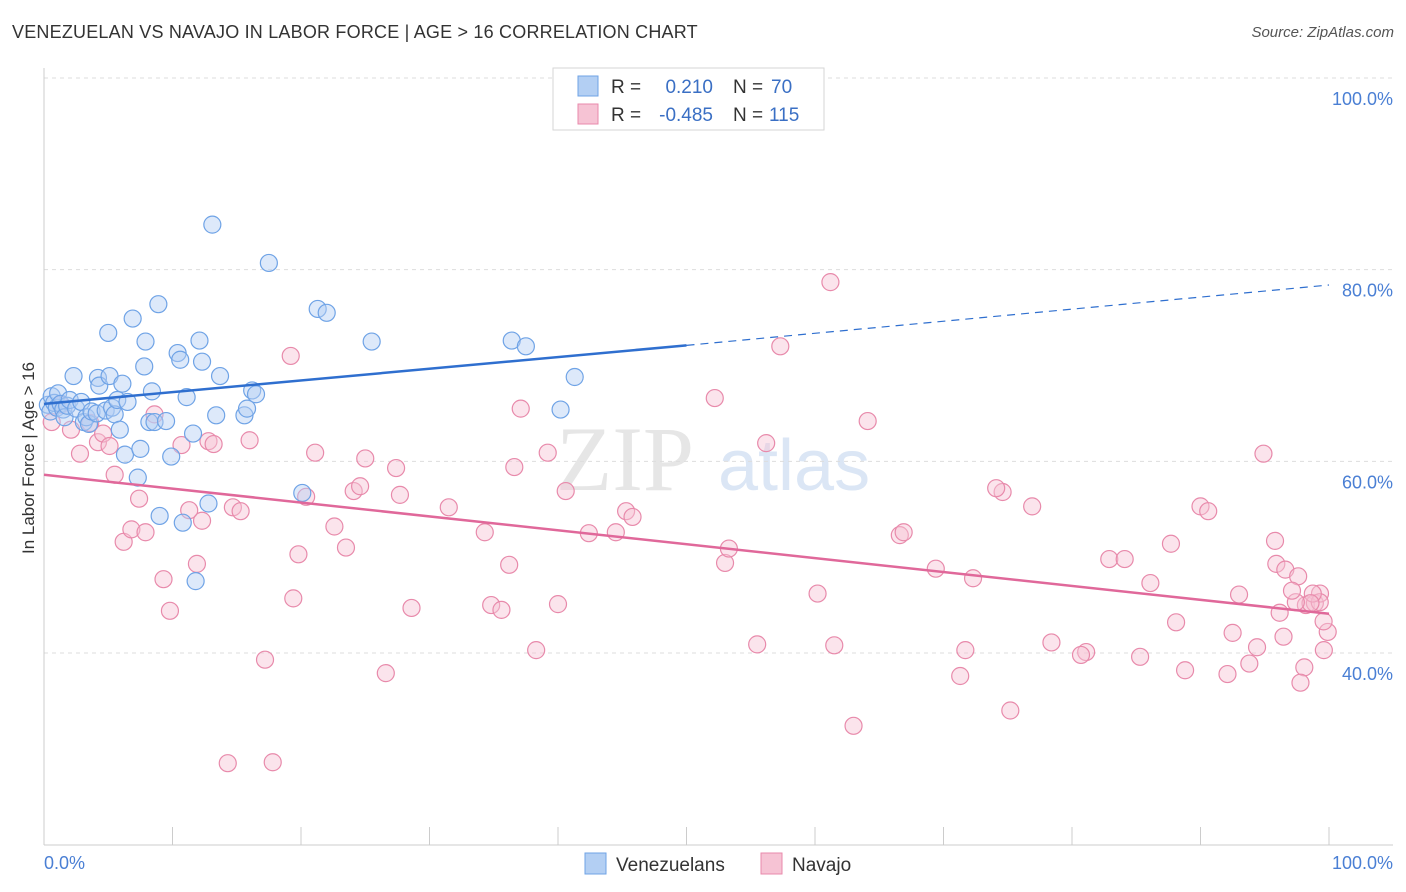 Image resolution: width=1406 pixels, height=892 pixels. I want to click on y-tick-labels: 40.0% 60.0% 80.0% 100.0%, so click(1362, 386).